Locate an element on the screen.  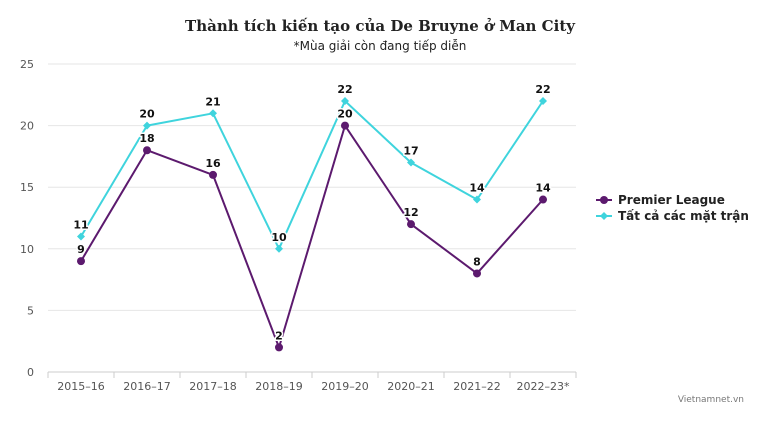
credit-text: Vietnamnet.vn is located at coordinates (711, 400).